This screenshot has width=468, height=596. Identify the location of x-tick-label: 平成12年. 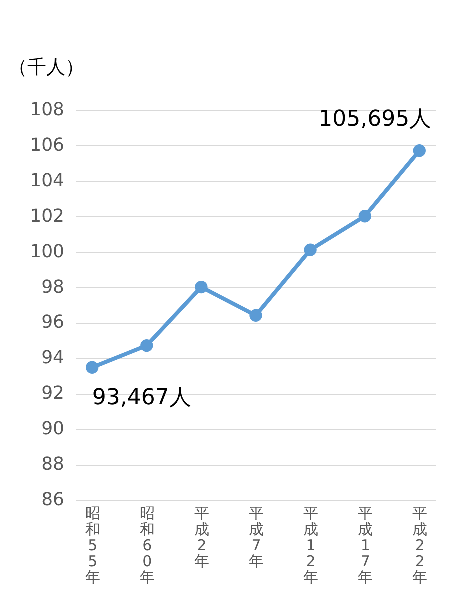
(311, 545).